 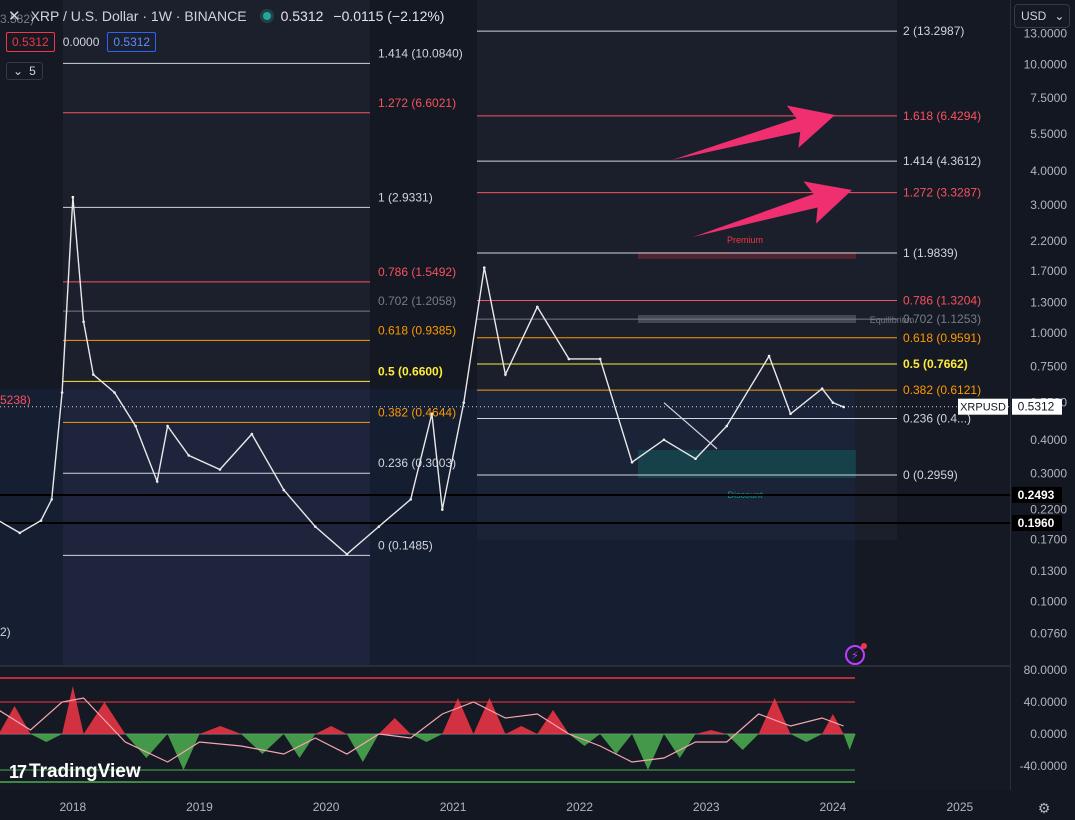 I want to click on market-status-icon, so click(x=266, y=16).